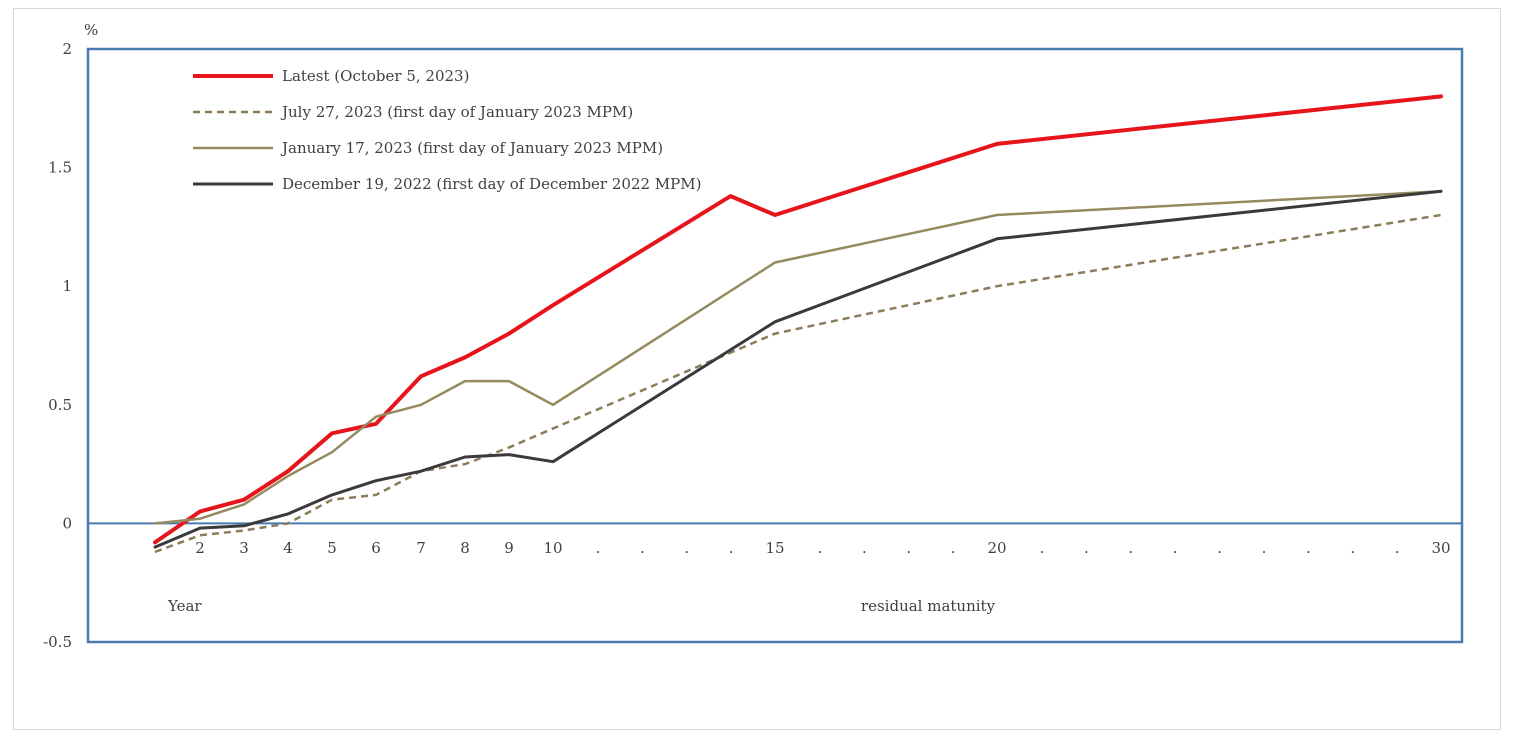 Image resolution: width=1517 pixels, height=733 pixels. What do you see at coordinates (60, 168) in the screenshot?
I see `y-tick-label: 1.5` at bounding box center [60, 168].